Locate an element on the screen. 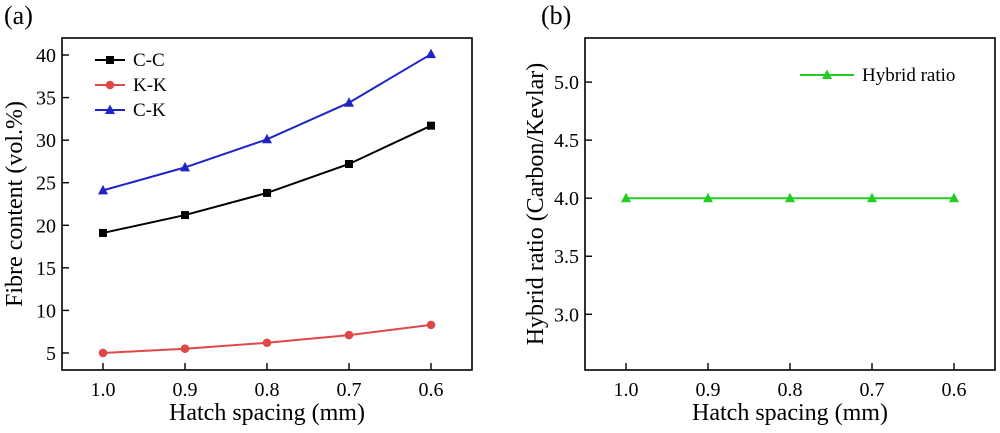 This screenshot has width=1000, height=433. y-tick-label: 5 is located at coordinates (51, 354).